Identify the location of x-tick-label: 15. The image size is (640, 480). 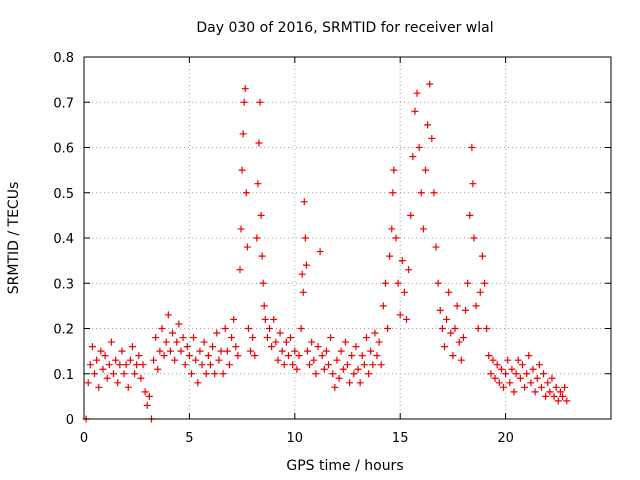
(400, 438).